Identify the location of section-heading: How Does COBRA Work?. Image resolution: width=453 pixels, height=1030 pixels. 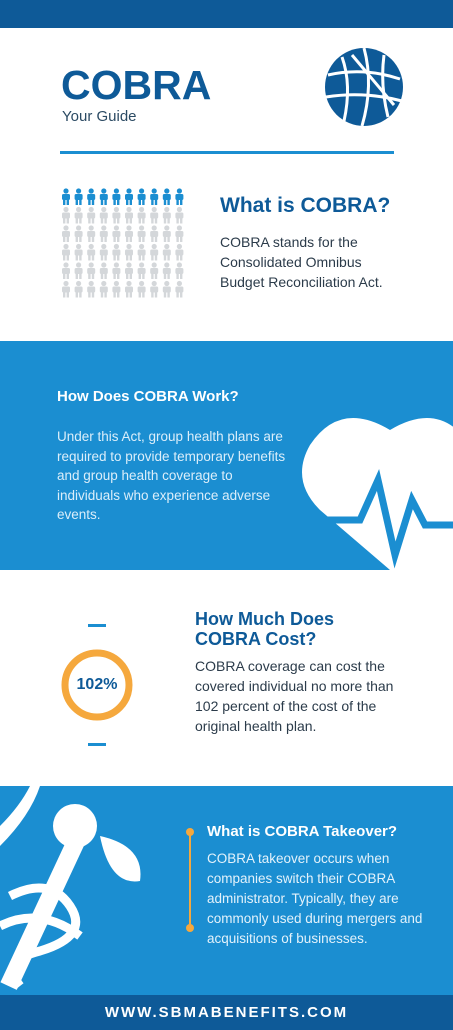
(148, 396).